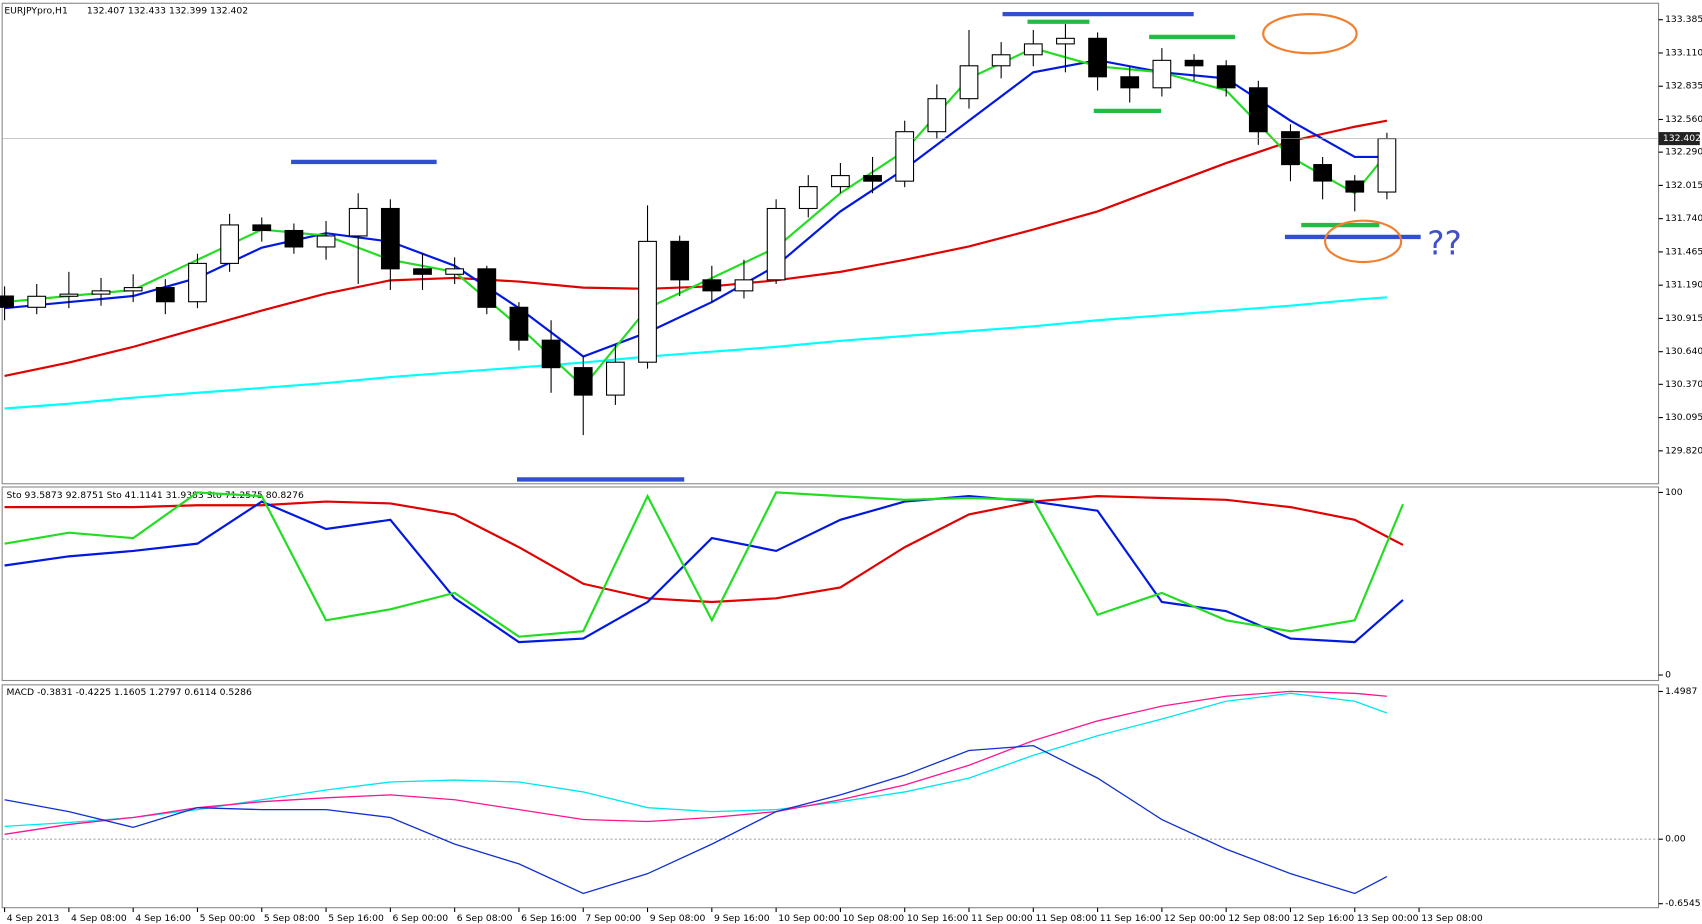  What do you see at coordinates (613, 918) in the screenshot?
I see `x-tick-label: 7 Sep 00:00` at bounding box center [613, 918].